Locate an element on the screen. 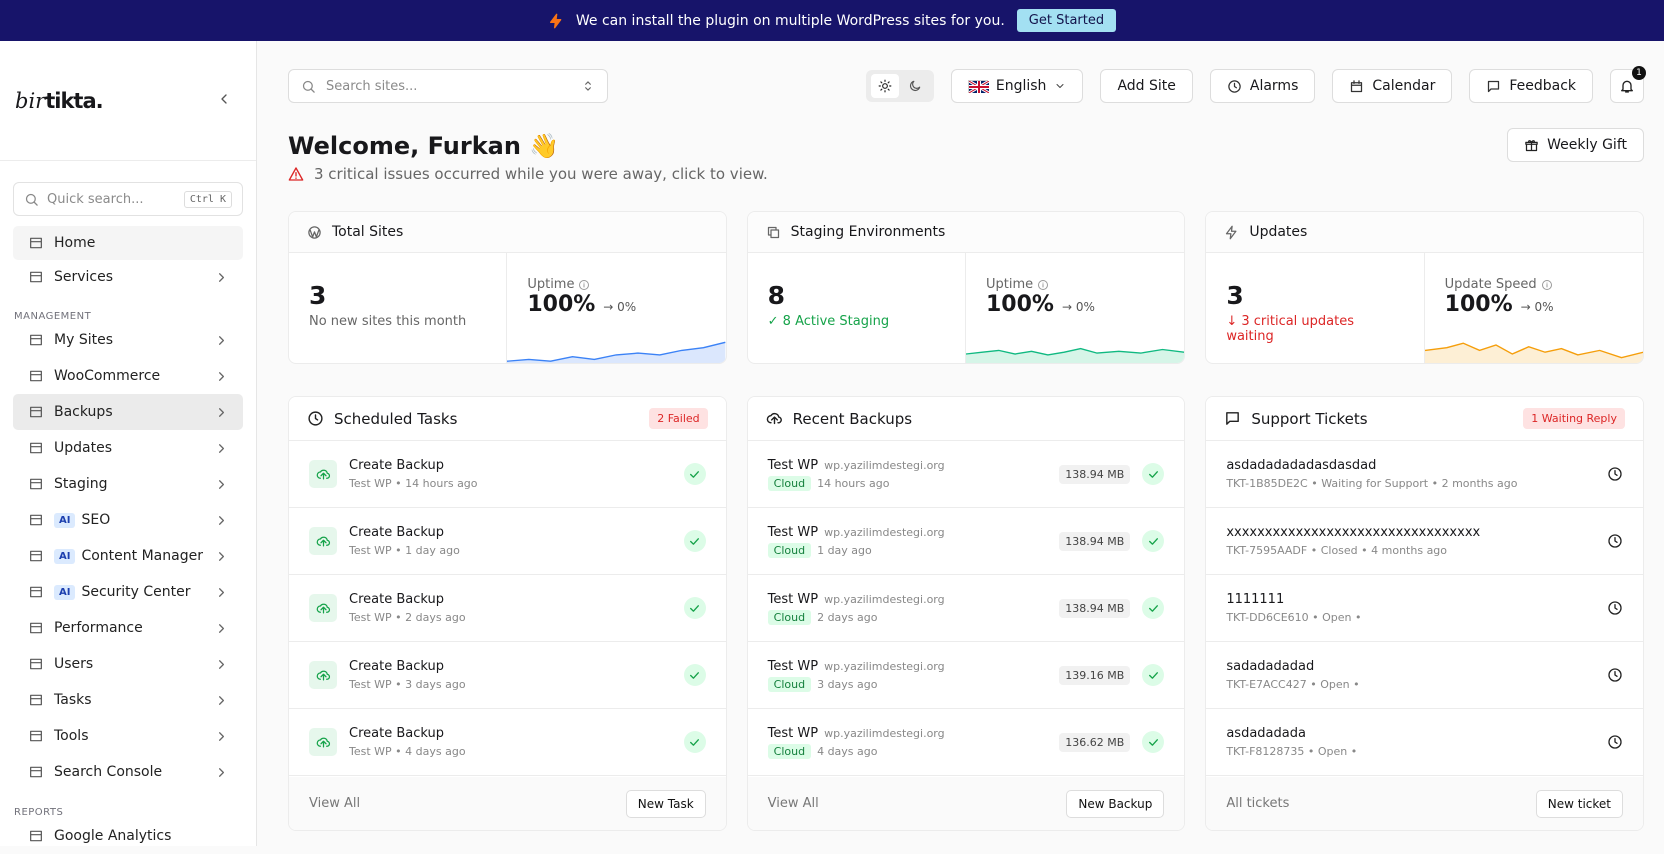  list-row: Create Backup Test WP • 2 days ago is located at coordinates (507, 608).